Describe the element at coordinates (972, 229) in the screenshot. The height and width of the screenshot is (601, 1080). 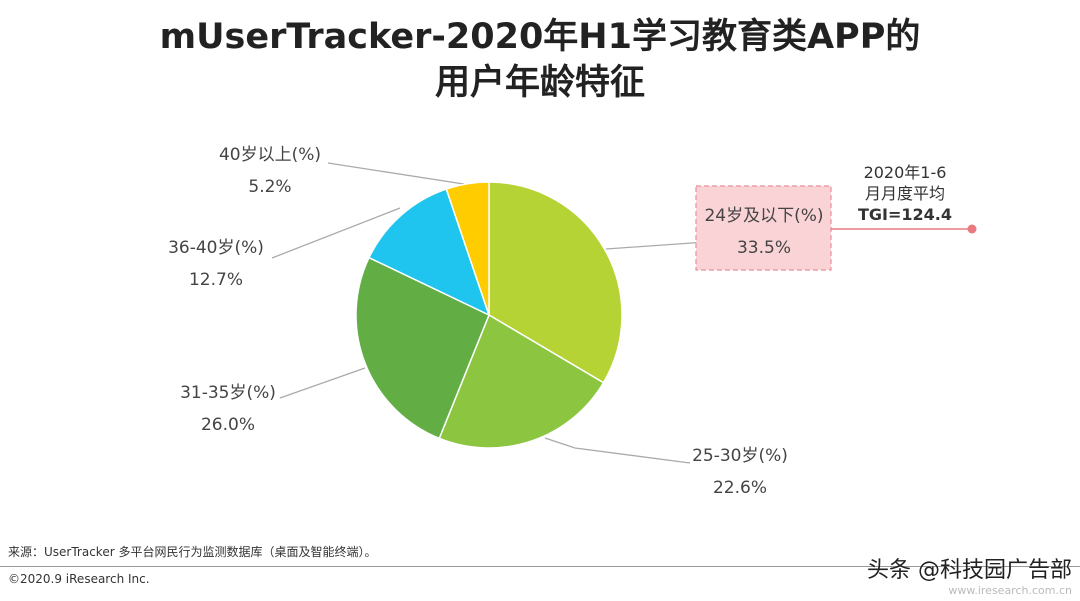
I see `callout-dot` at that location.